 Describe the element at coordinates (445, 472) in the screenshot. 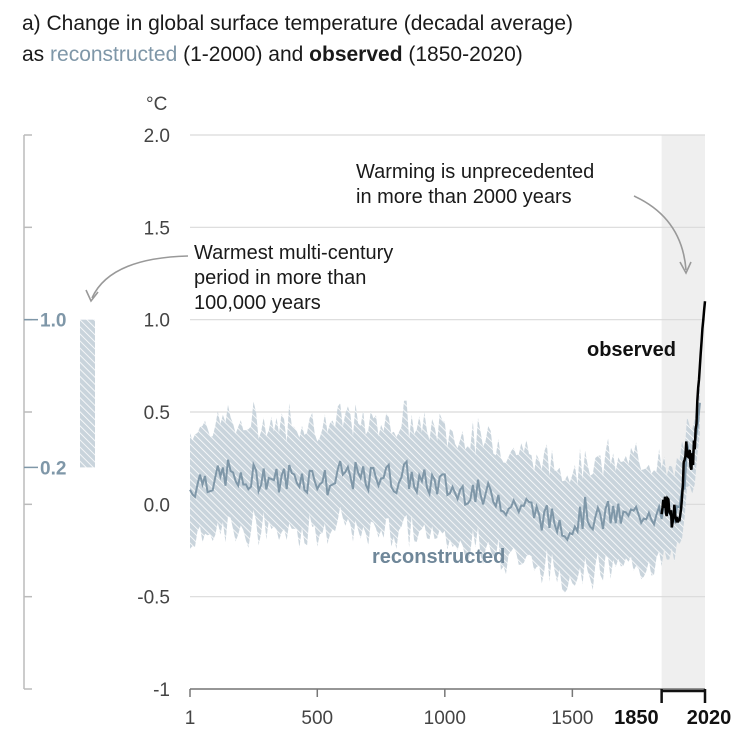

I see `reconstructed-series-line` at that location.